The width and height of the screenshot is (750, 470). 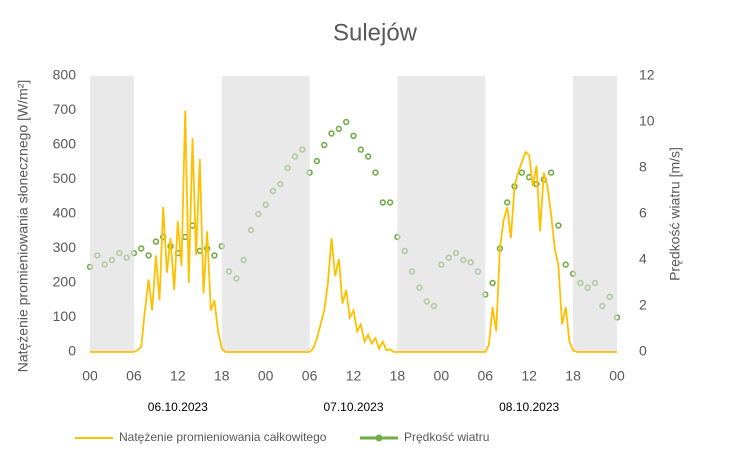 I want to click on y2-tick-label: 6, so click(x=643, y=213).